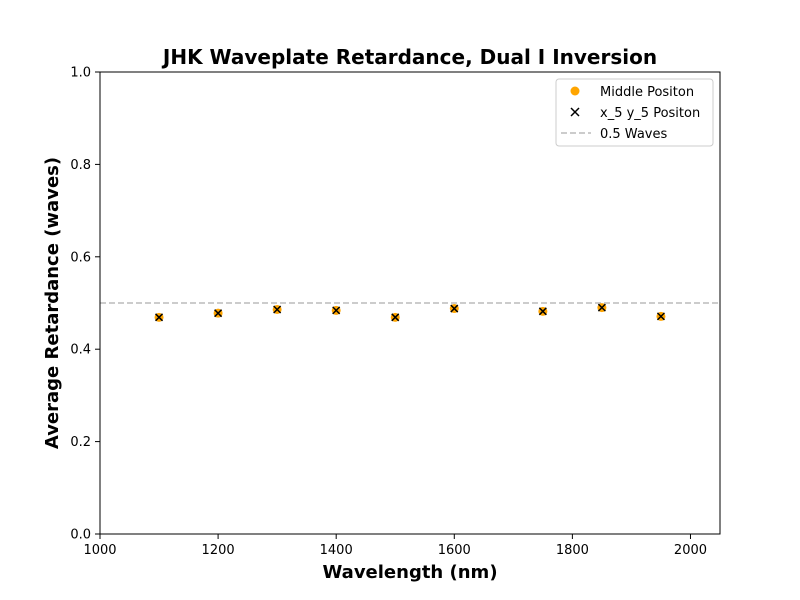 This screenshot has height=600, width=800. What do you see at coordinates (218, 550) in the screenshot?
I see `x-tick-label: 1200` at bounding box center [218, 550].